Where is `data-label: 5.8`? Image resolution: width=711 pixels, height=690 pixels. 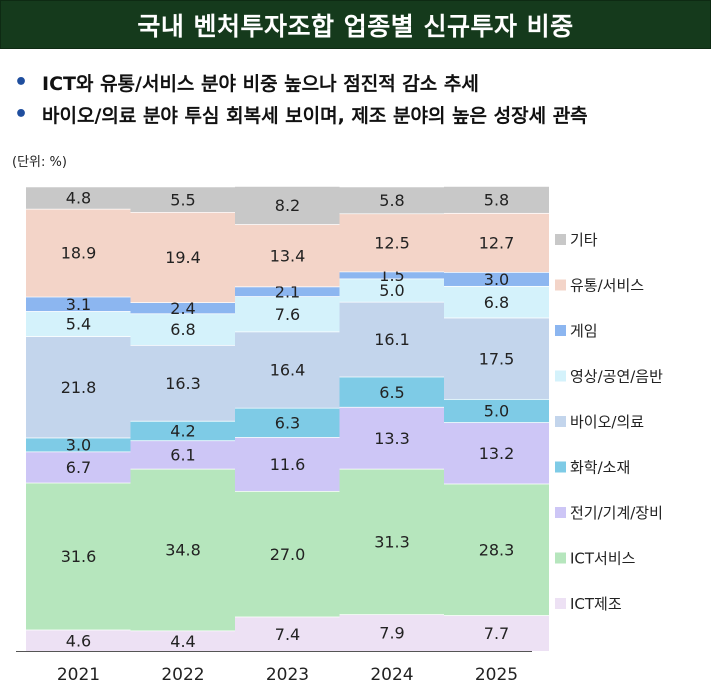 data-label: 5.8 is located at coordinates (391, 200).